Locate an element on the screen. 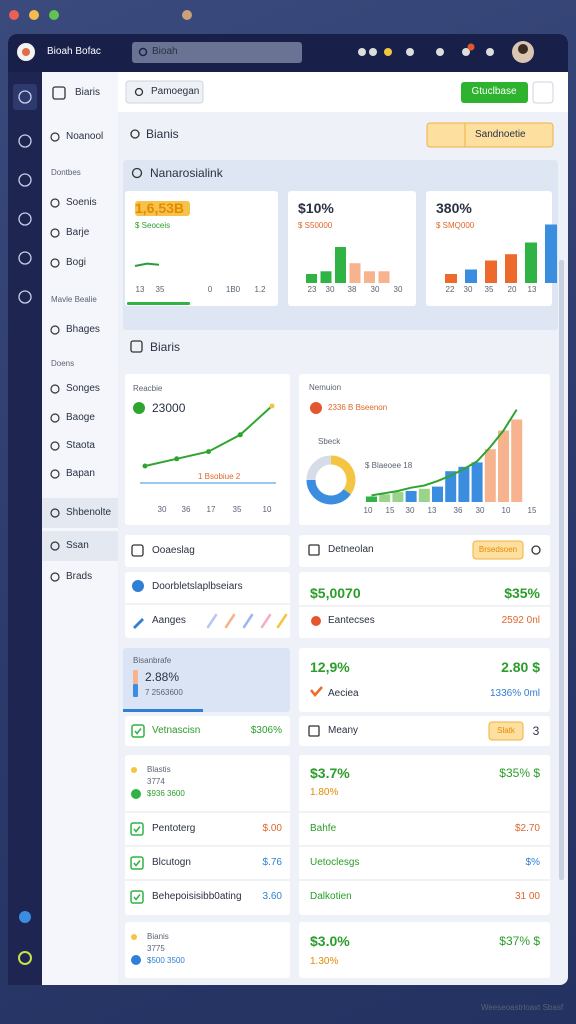 The image size is (576, 1024). card-title: Meany is located at coordinates (343, 730).